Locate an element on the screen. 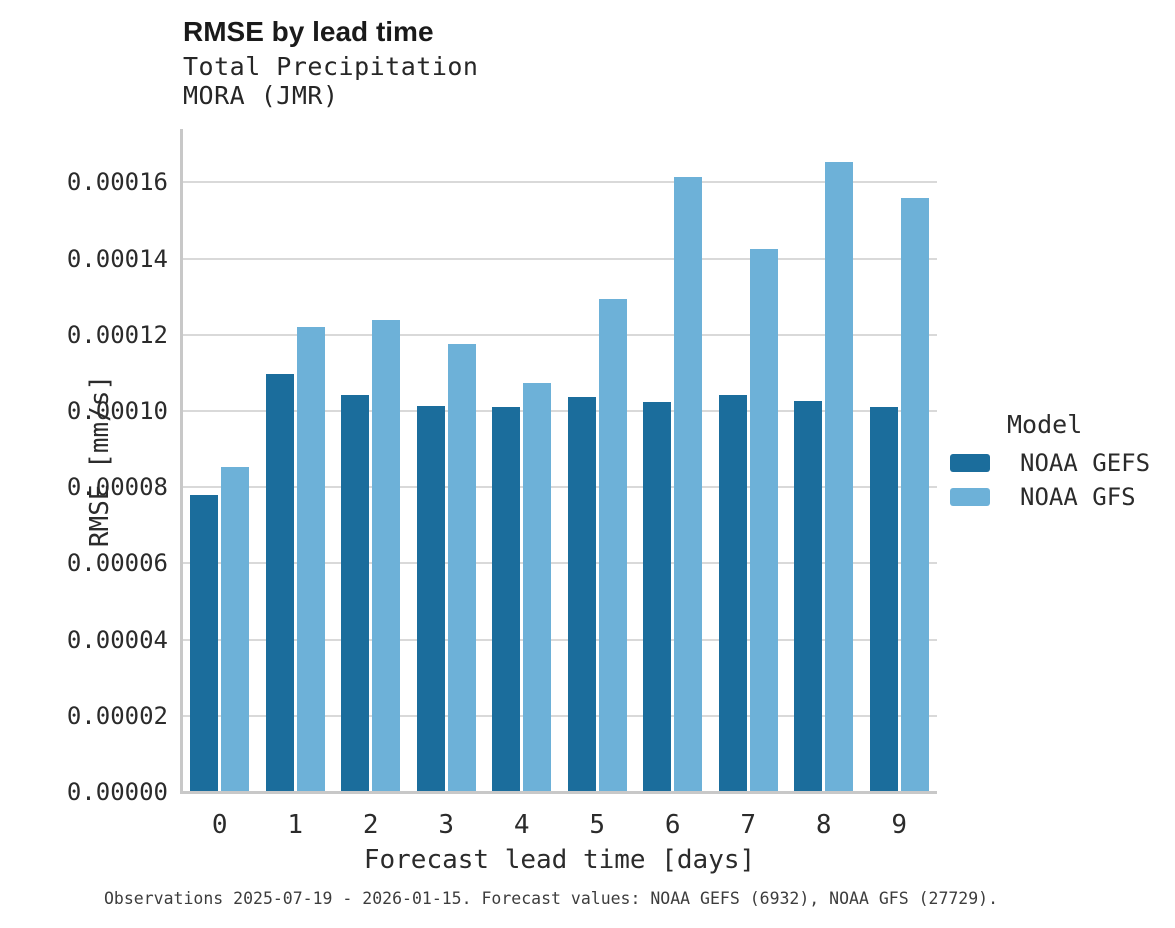 The width and height of the screenshot is (1175, 928). x-tick-label: 3 is located at coordinates (446, 825).